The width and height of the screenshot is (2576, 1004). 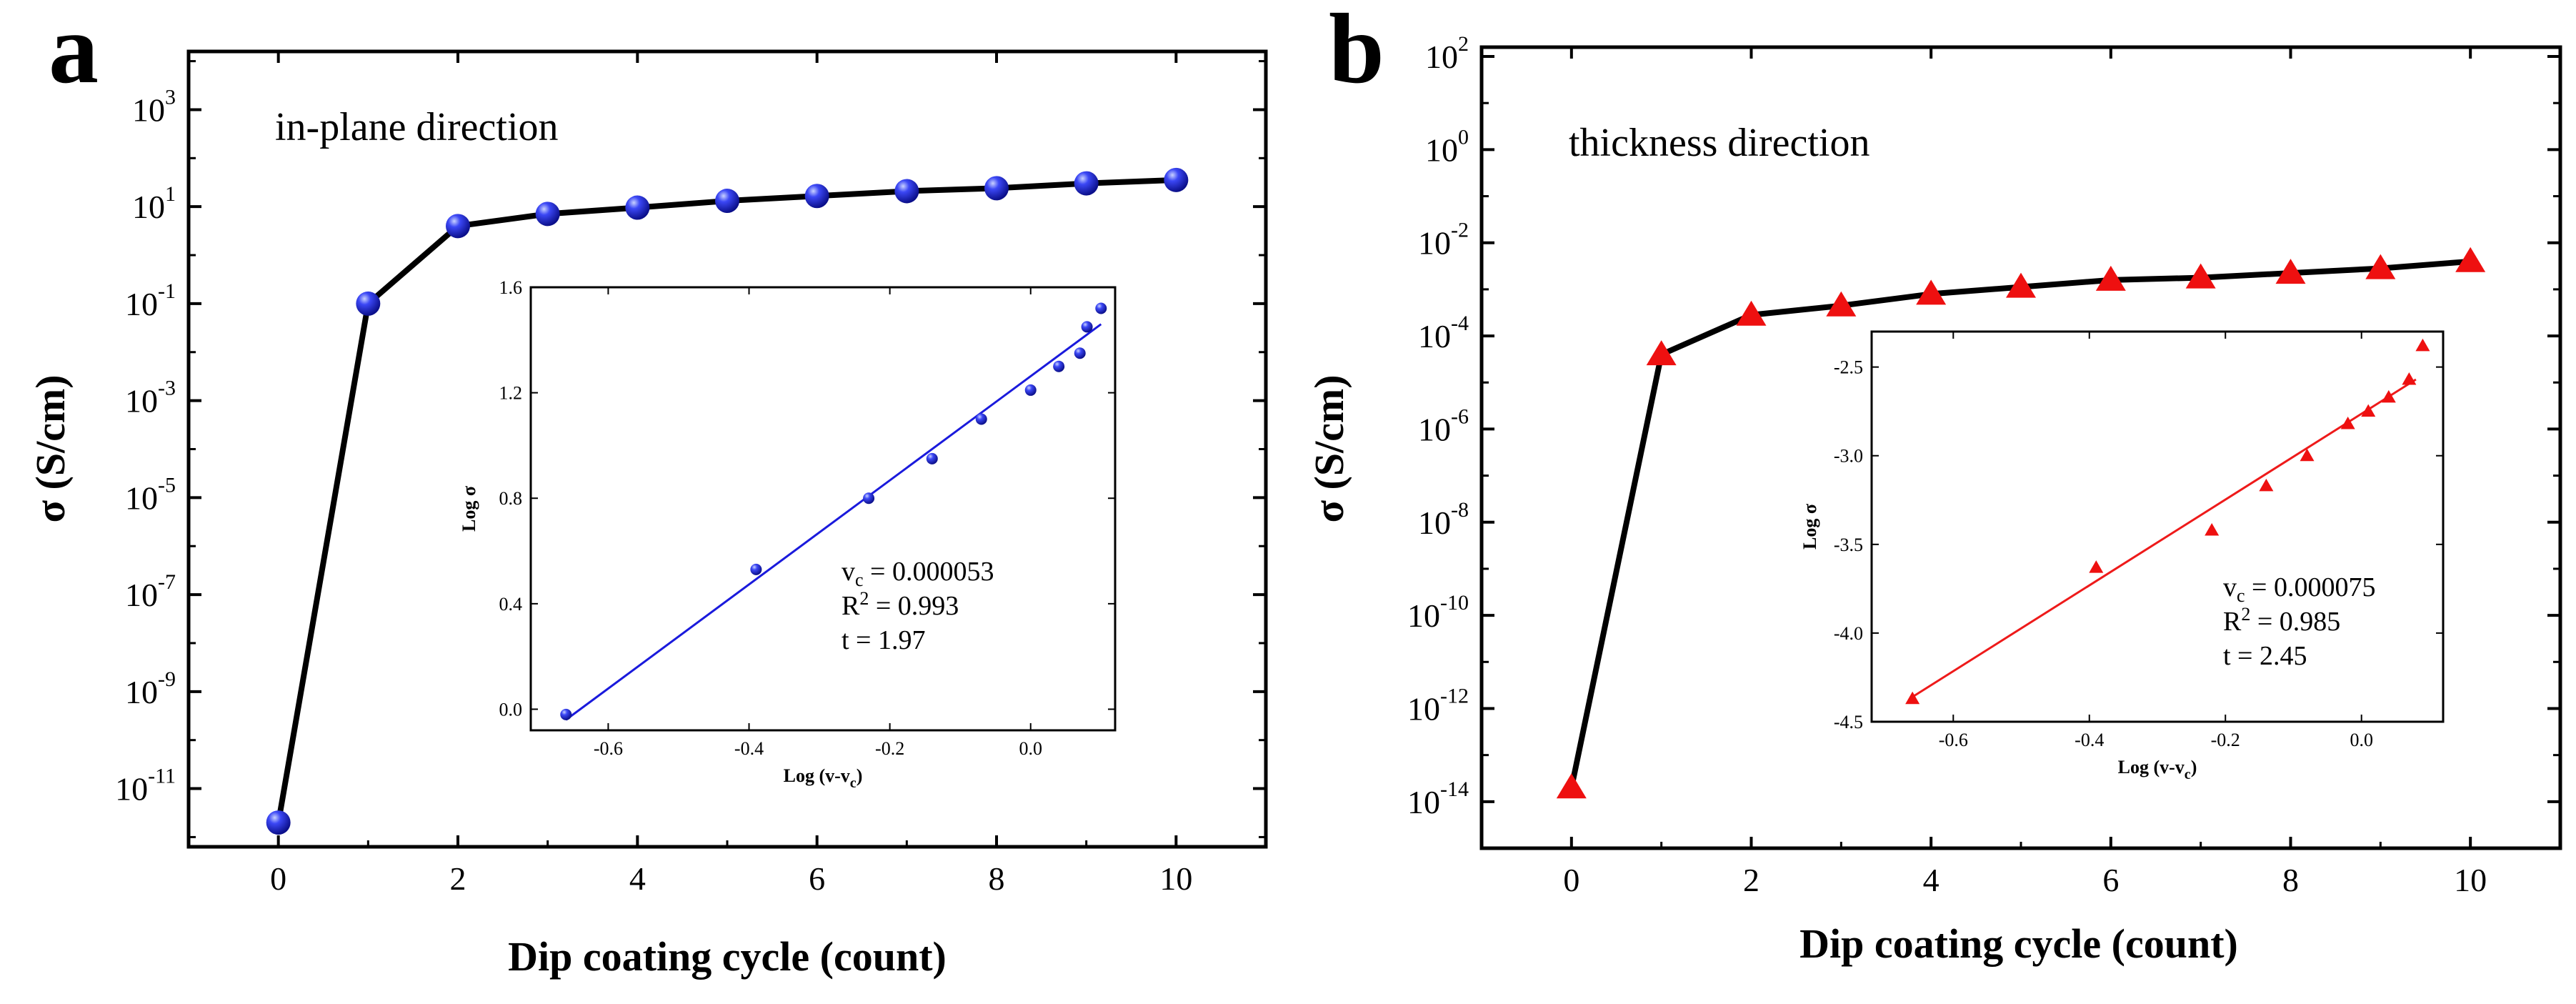 I want to click on y-tick-label: 10⁻⁸, so click(x=1443, y=519).